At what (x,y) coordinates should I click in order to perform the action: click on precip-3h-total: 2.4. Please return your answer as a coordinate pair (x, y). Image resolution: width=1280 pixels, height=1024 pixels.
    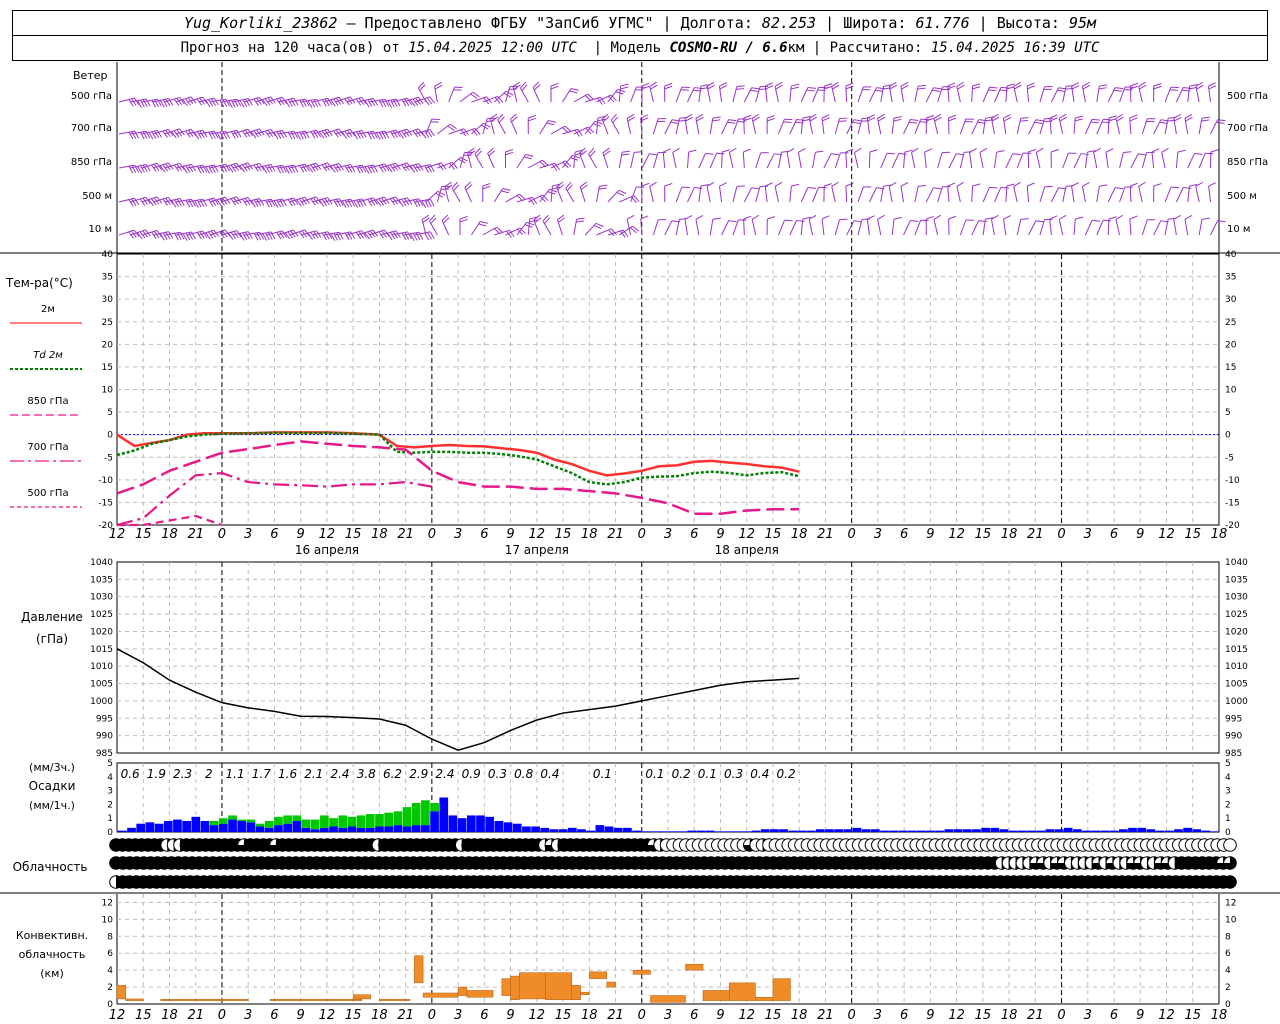
    Looking at the image, I should click on (444, 774).